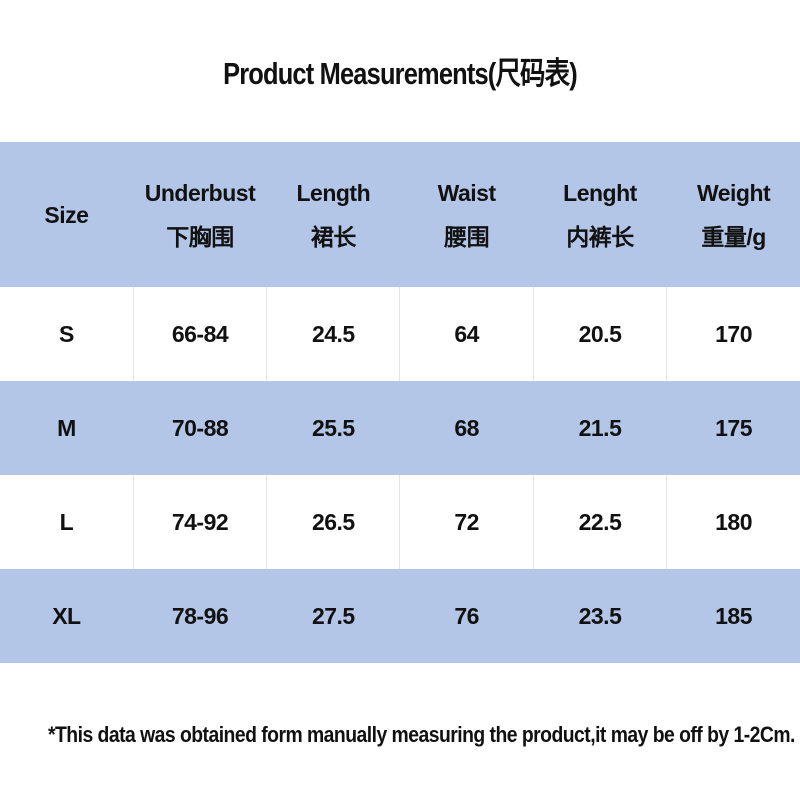 The image size is (800, 800). Describe the element at coordinates (333, 522) in the screenshot. I see `table-cell: 26.5` at that location.